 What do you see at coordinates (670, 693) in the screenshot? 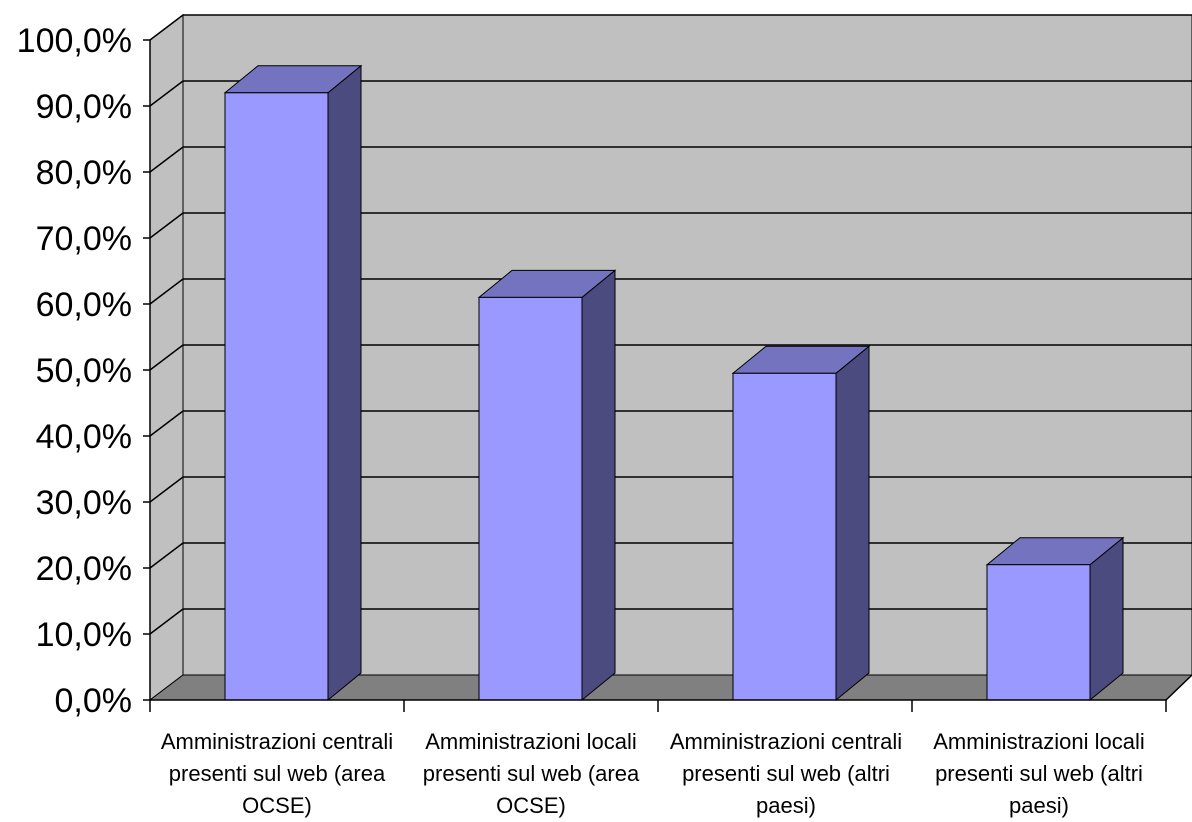
I see `x-axis` at bounding box center [670, 693].